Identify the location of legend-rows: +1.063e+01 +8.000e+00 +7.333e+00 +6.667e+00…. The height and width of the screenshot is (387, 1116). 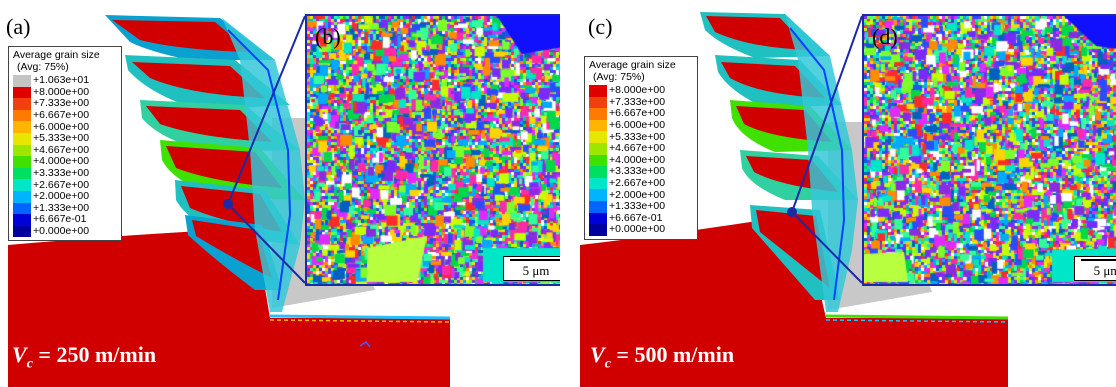
(65, 157).